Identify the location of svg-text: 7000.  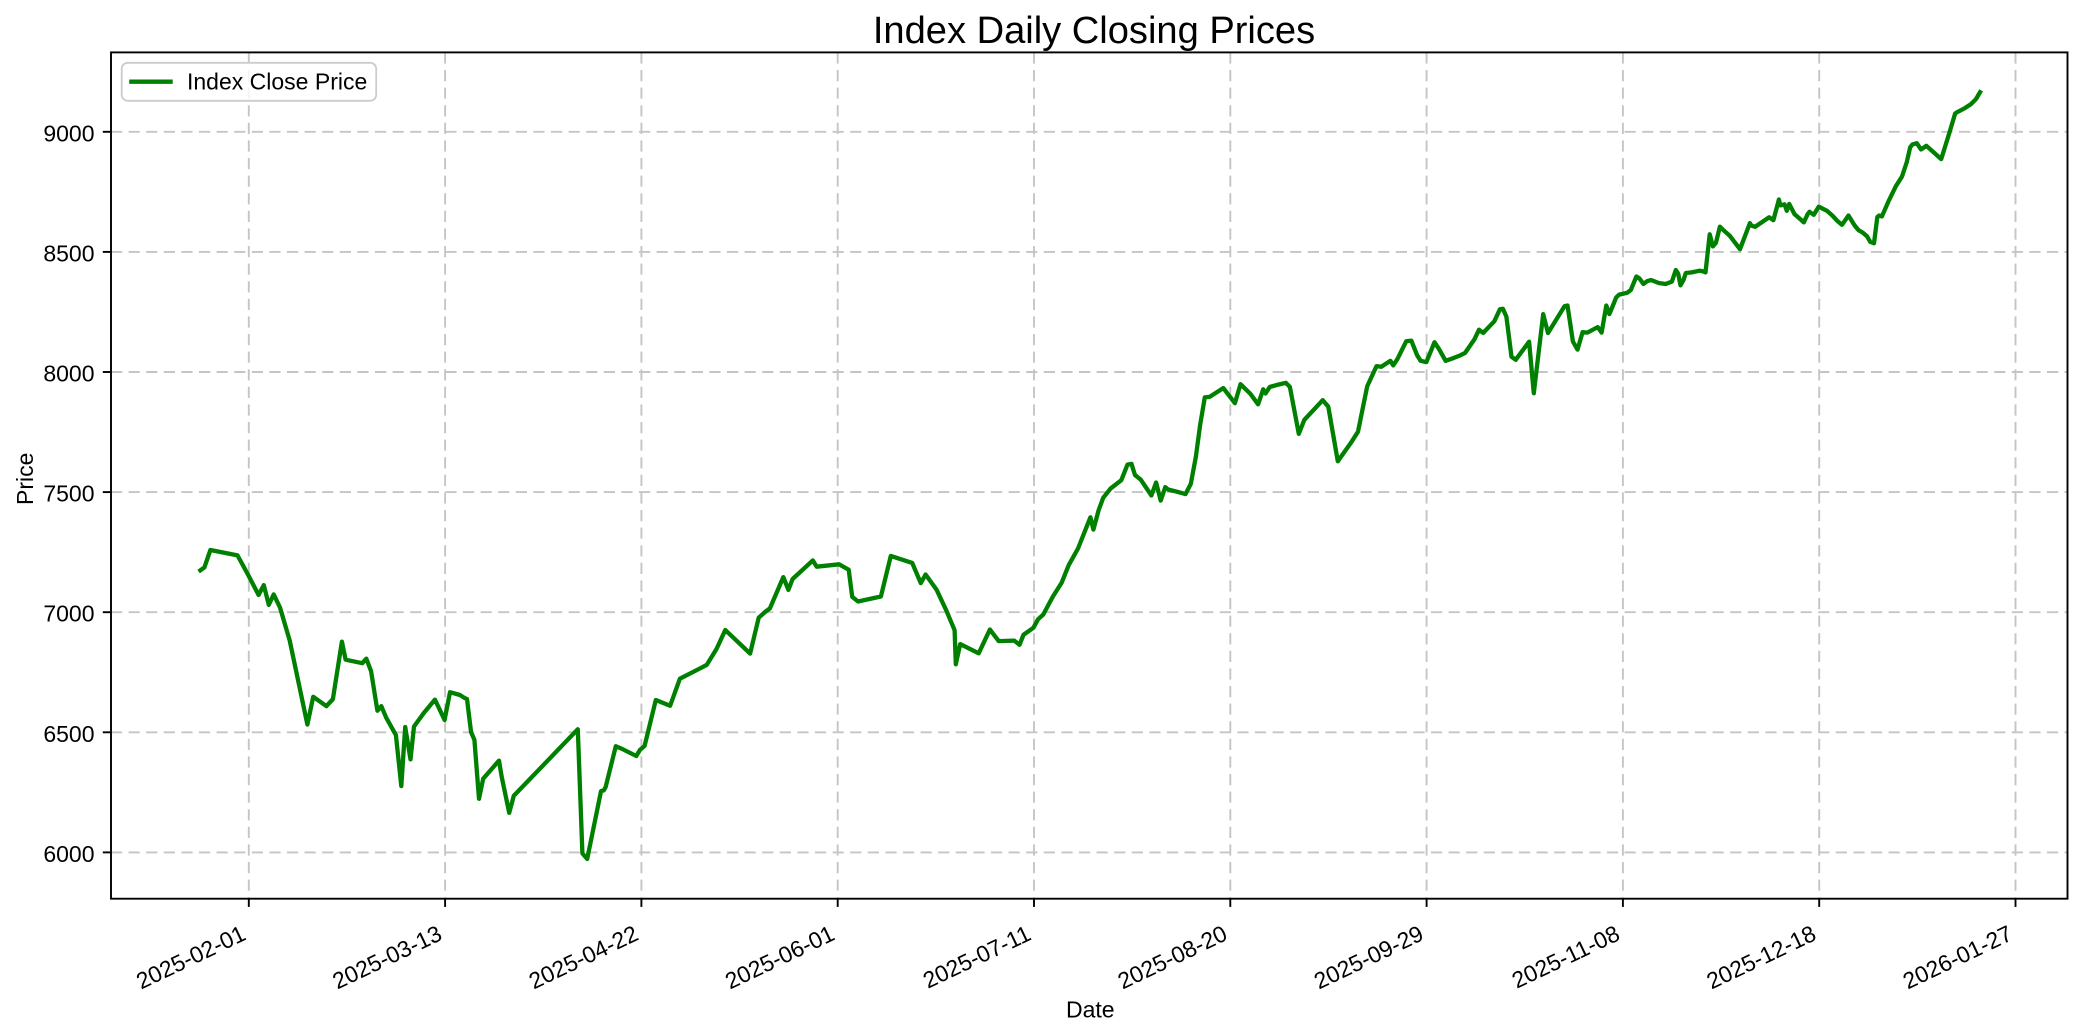
(68, 614).